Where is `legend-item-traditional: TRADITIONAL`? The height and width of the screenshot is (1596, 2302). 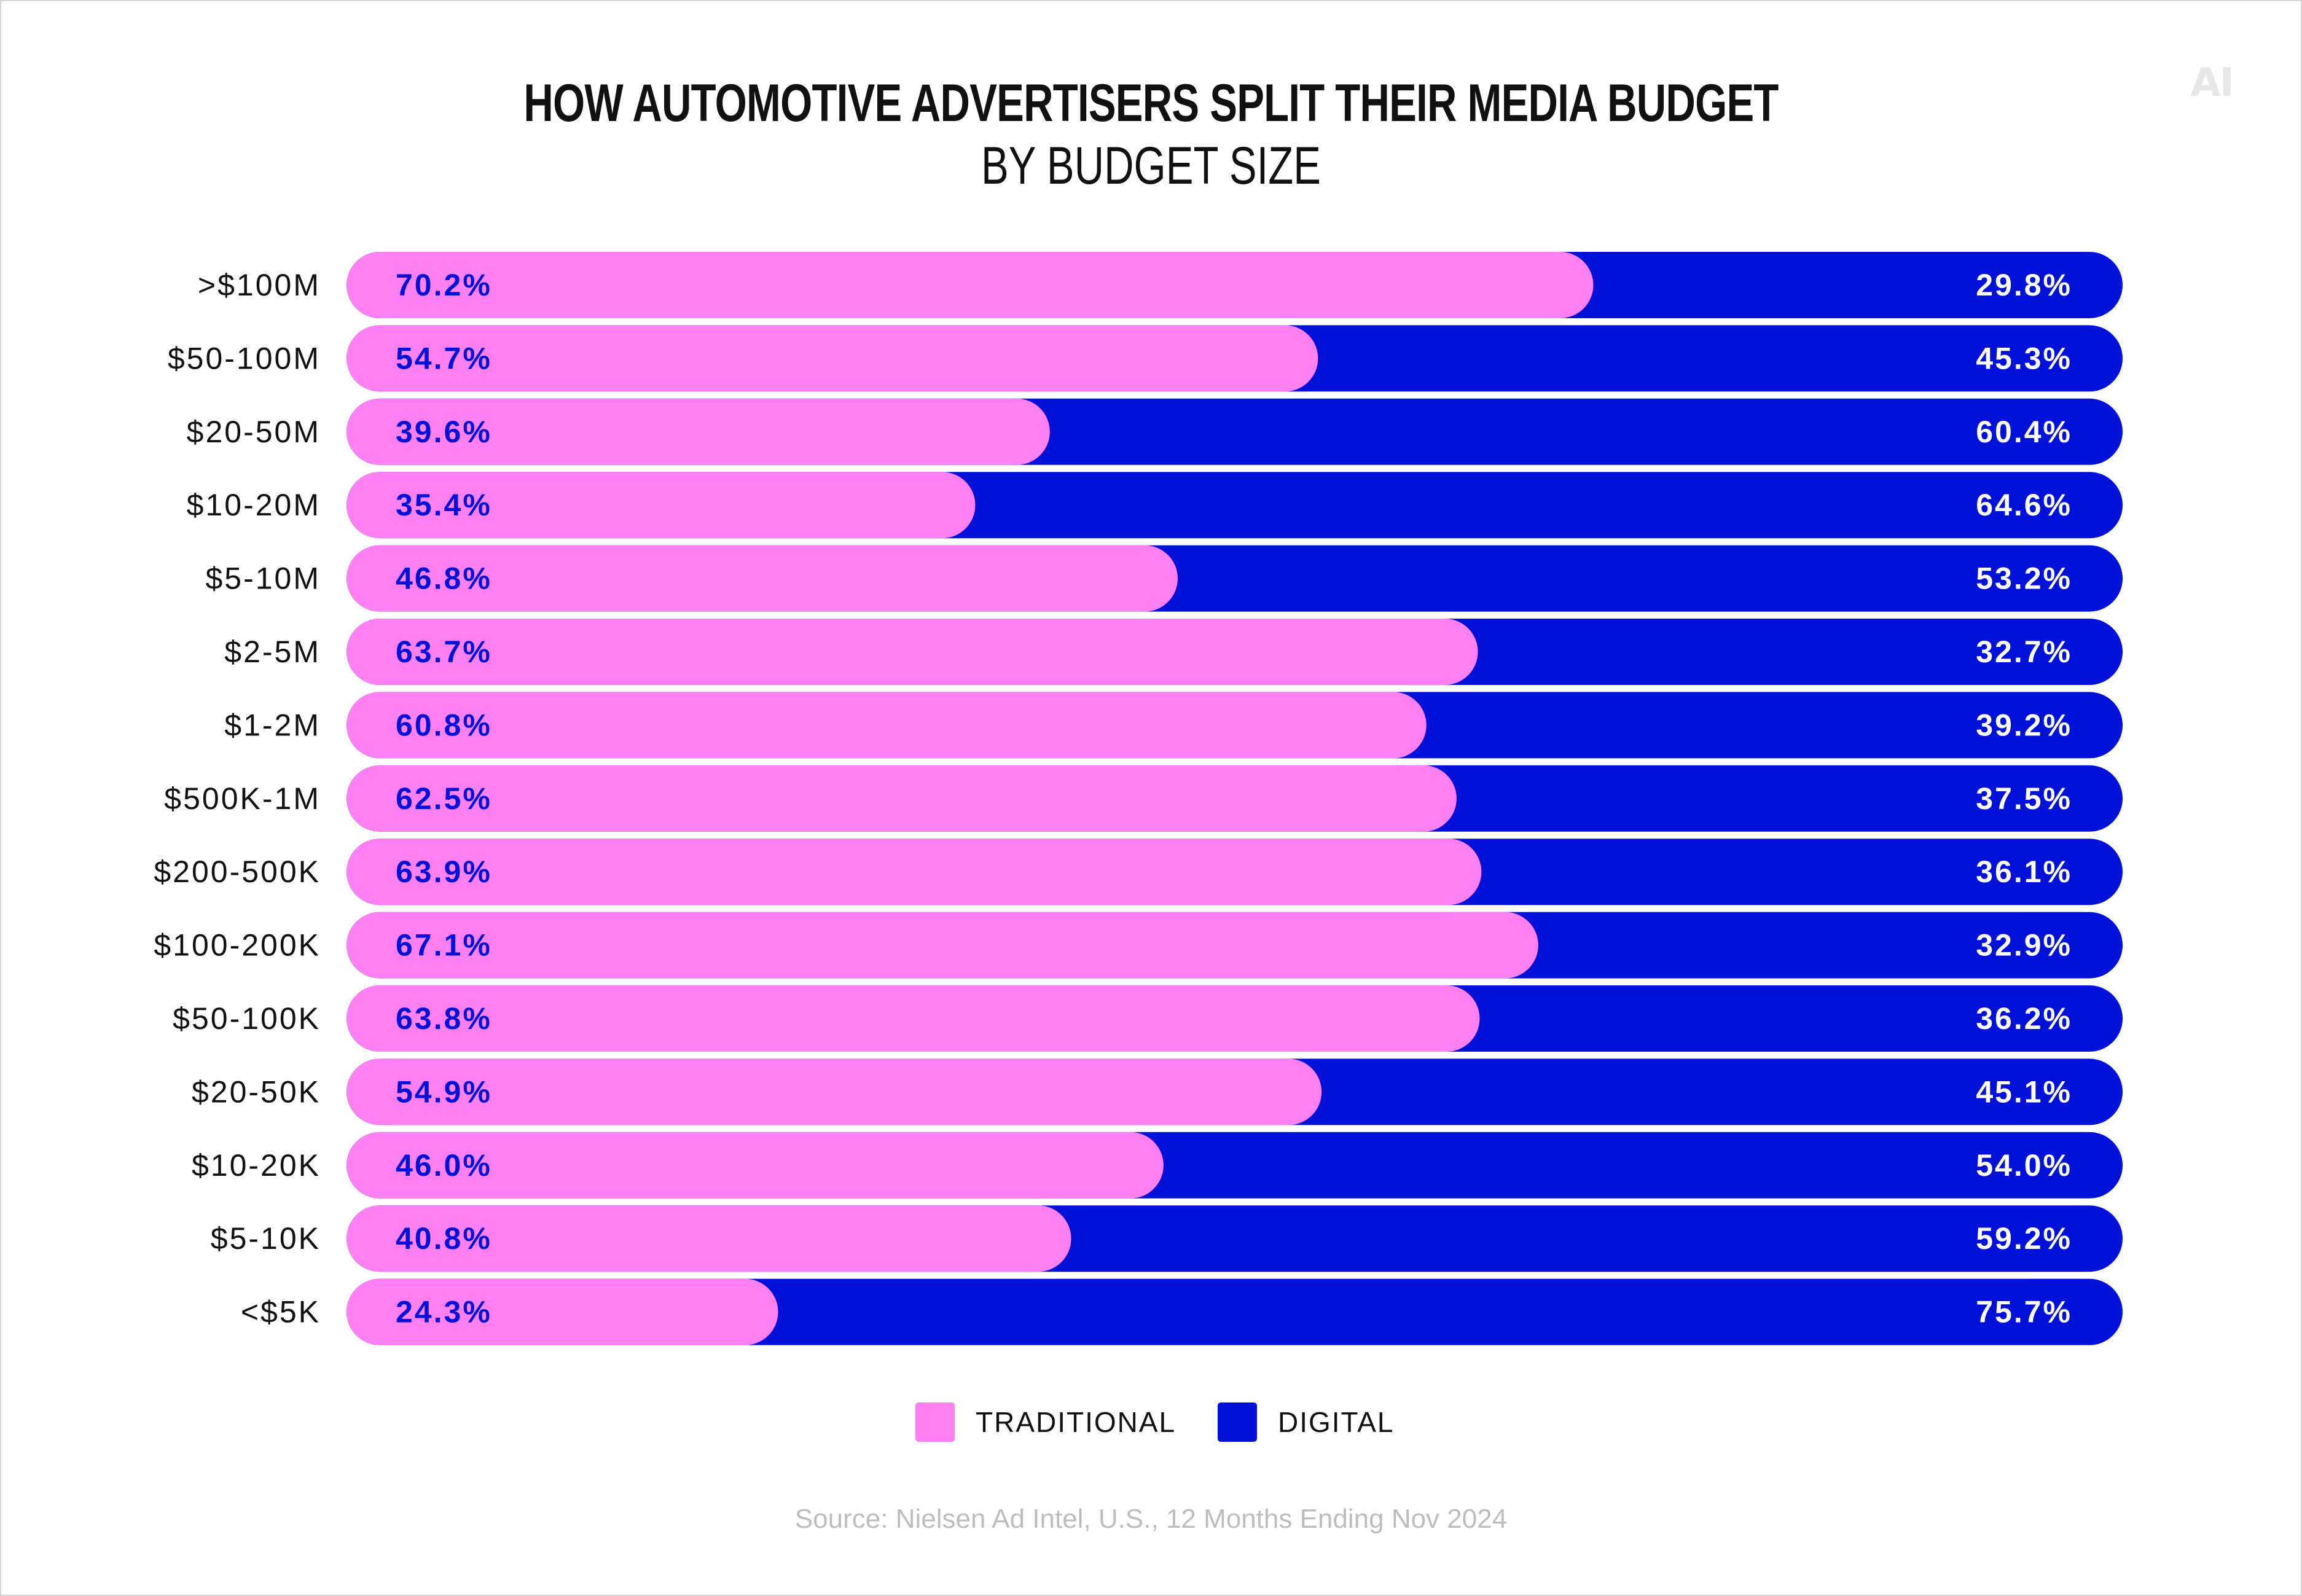 legend-item-traditional: TRADITIONAL is located at coordinates (1045, 1422).